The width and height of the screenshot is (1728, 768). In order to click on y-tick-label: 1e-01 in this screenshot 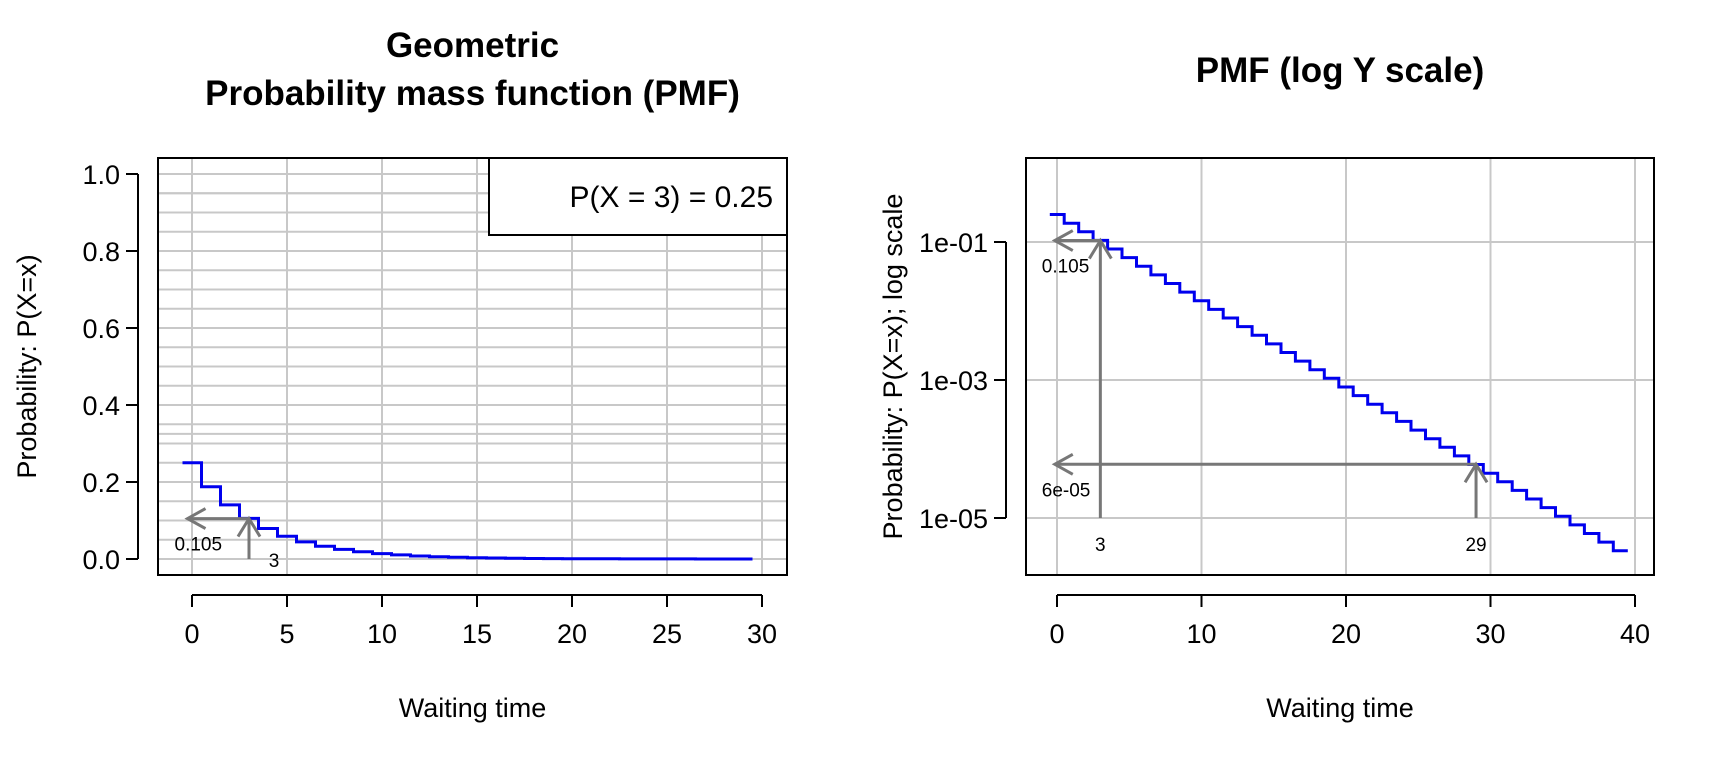, I will do `click(953, 243)`.